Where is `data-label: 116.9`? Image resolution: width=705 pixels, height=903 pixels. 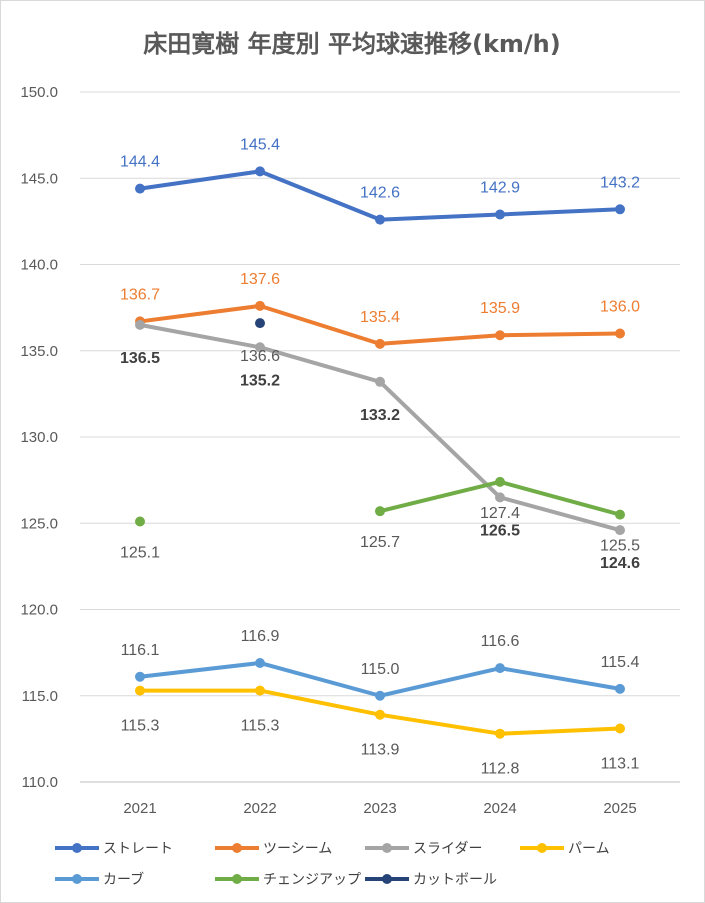
data-label: 116.9 is located at coordinates (260, 636).